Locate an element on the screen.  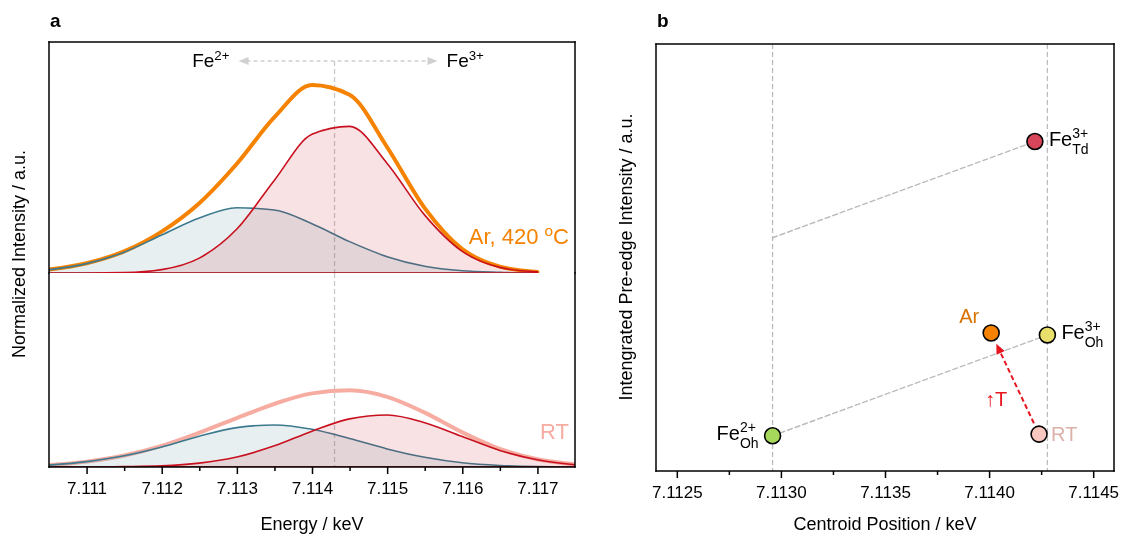
y-axis-title: Normalized Intensity / a.u. is located at coordinates (19, 254).